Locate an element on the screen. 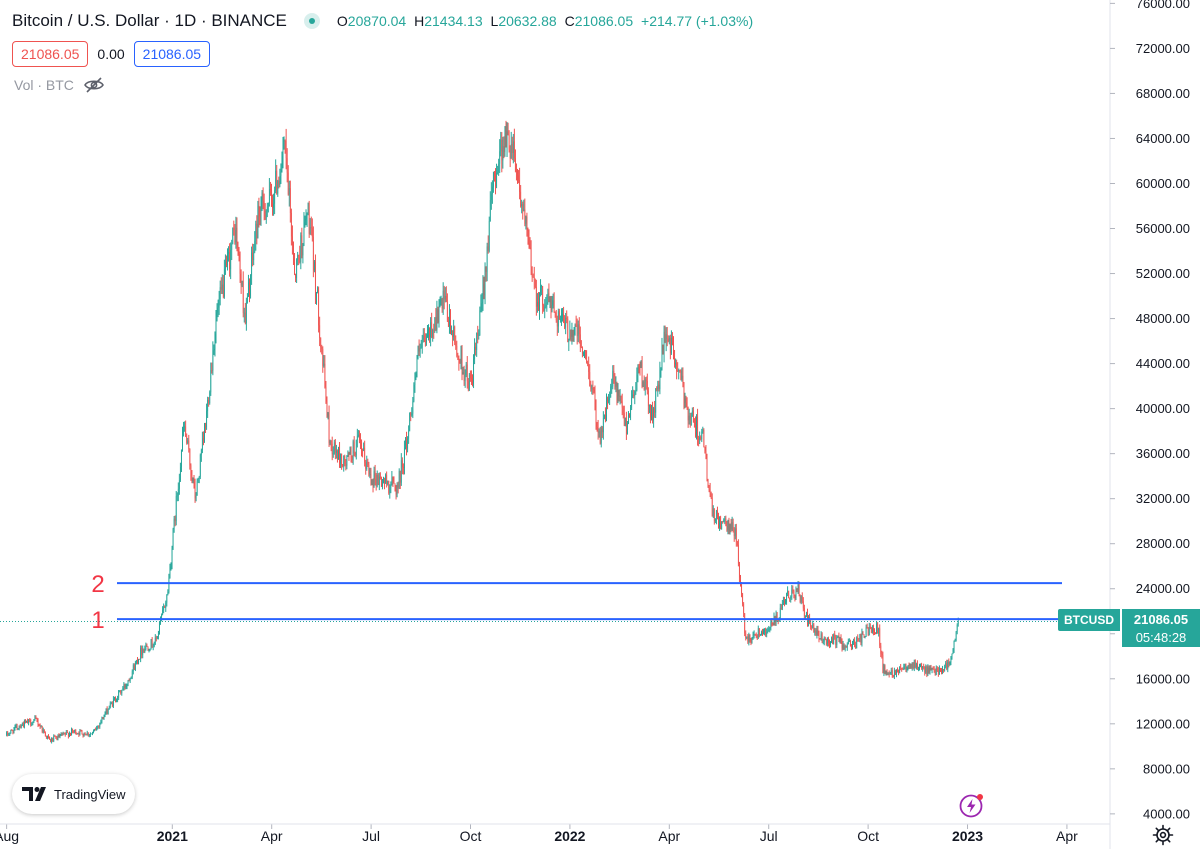 This screenshot has height=849, width=1200. change-value: +214.77 (+1.03%) is located at coordinates (697, 21).